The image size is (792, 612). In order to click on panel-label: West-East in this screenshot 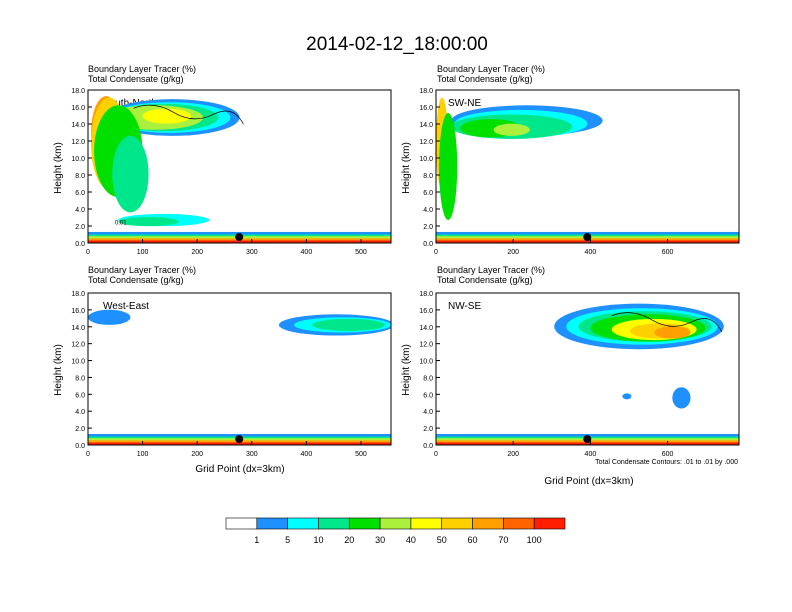, I will do `click(126, 306)`.